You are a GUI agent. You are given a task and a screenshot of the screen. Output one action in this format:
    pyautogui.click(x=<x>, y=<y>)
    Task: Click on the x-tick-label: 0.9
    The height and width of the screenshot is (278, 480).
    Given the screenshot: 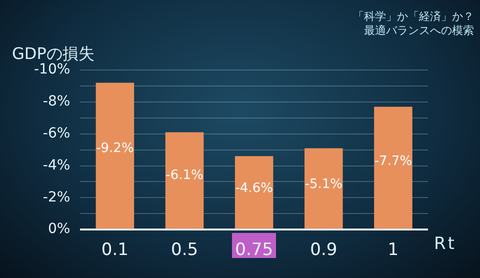 What is the action you would take?
    pyautogui.click(x=324, y=250)
    